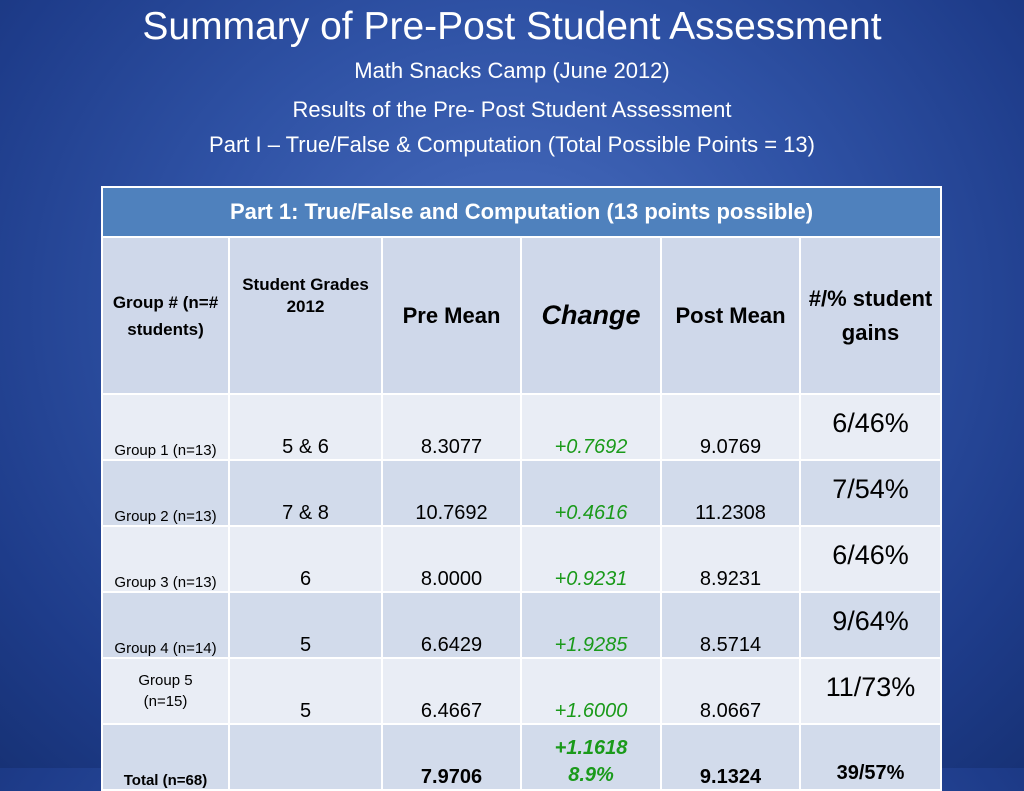  What do you see at coordinates (165, 757) in the screenshot?
I see `cell-total-group: Total (n=68)` at bounding box center [165, 757].